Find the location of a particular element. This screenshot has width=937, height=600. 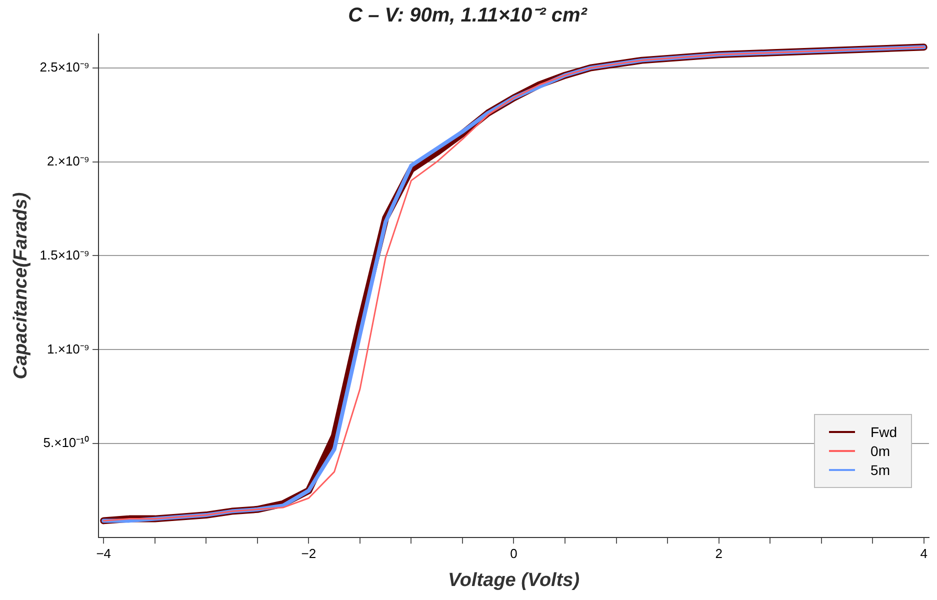

legend-label: 0m is located at coordinates (880, 451).